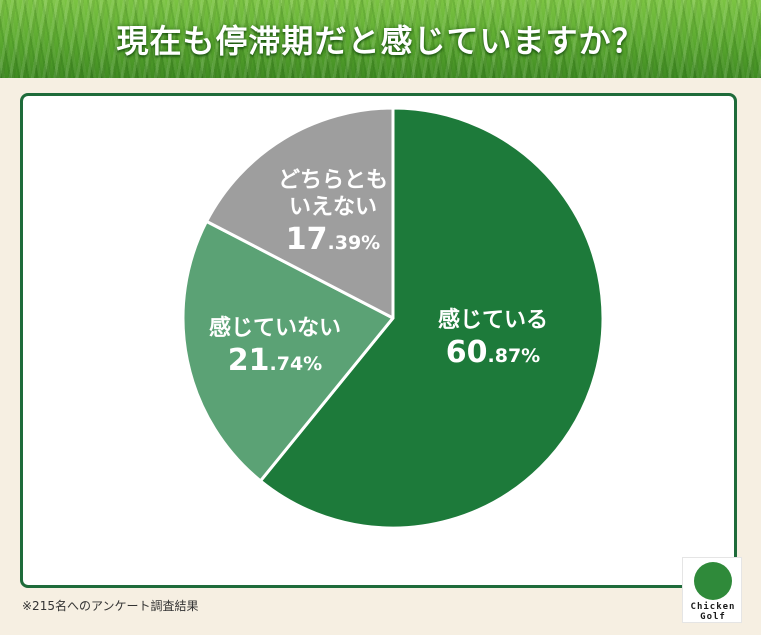 The height and width of the screenshot is (635, 761). What do you see at coordinates (274, 328) in the screenshot?
I see `slice-name: 感じていない` at bounding box center [274, 328].